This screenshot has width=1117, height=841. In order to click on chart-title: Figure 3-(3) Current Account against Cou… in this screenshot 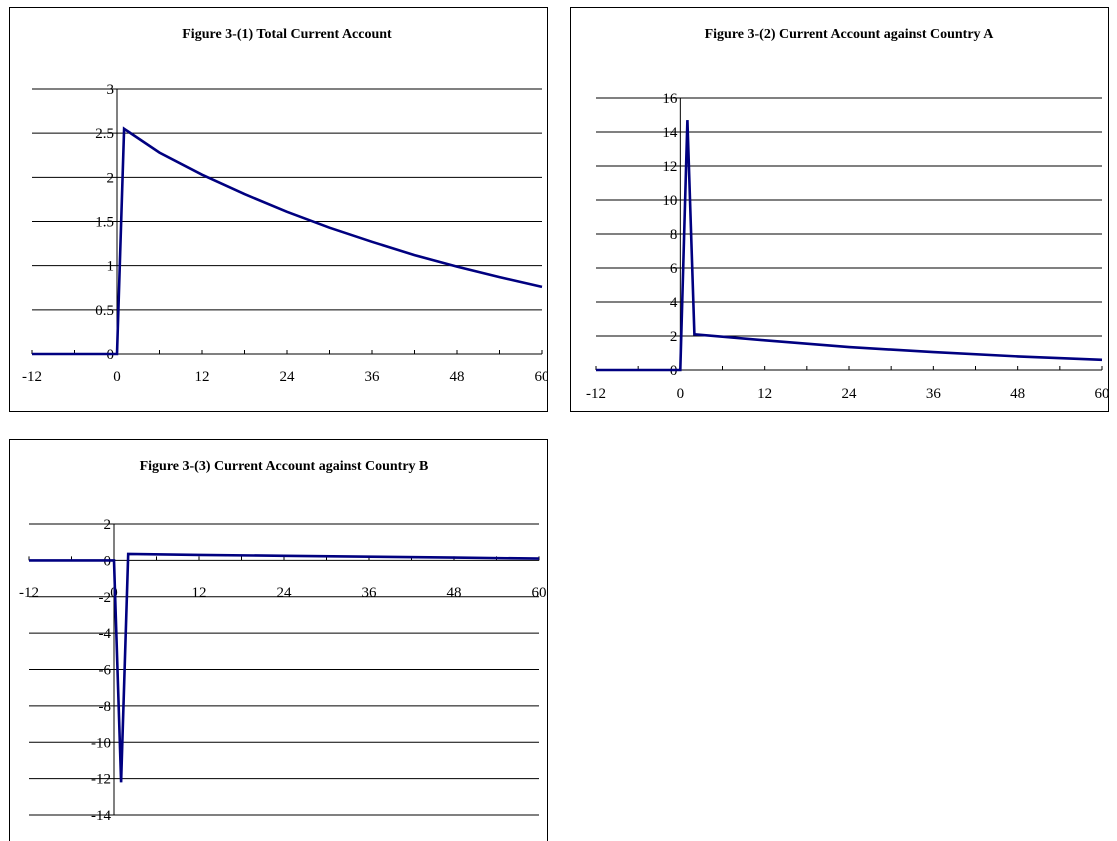, I will do `click(284, 466)`.